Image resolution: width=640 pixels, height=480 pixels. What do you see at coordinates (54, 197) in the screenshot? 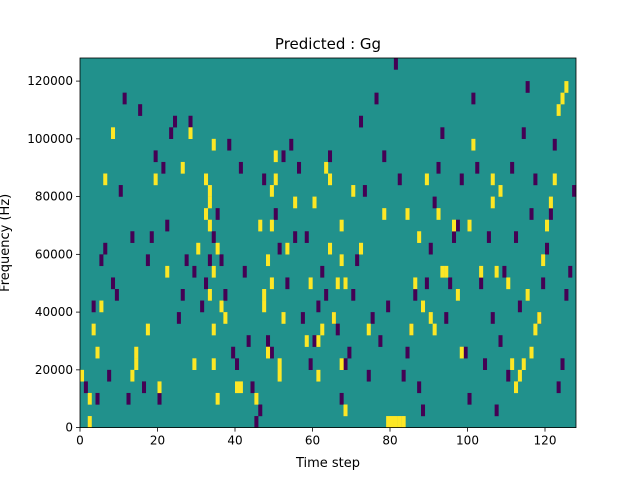
I see `y-tick-label: 80000` at bounding box center [54, 197].